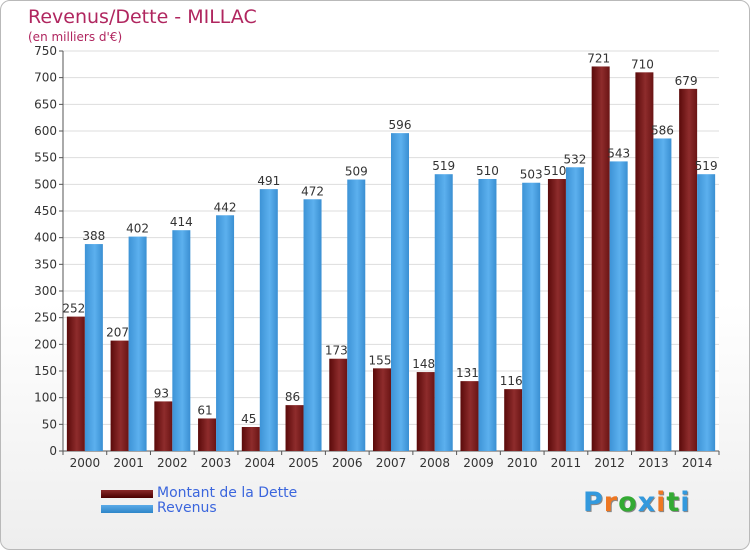 Image resolution: width=750 pixels, height=550 pixels. What do you see at coordinates (45, 398) in the screenshot?
I see `y-tick-label: 100` at bounding box center [45, 398].